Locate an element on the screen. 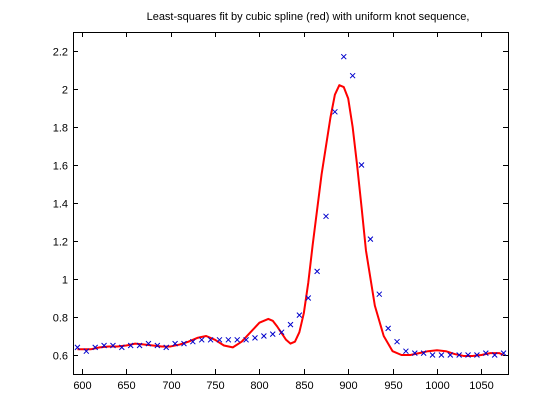  y-tick-label: 1.6 is located at coordinates (60, 167).